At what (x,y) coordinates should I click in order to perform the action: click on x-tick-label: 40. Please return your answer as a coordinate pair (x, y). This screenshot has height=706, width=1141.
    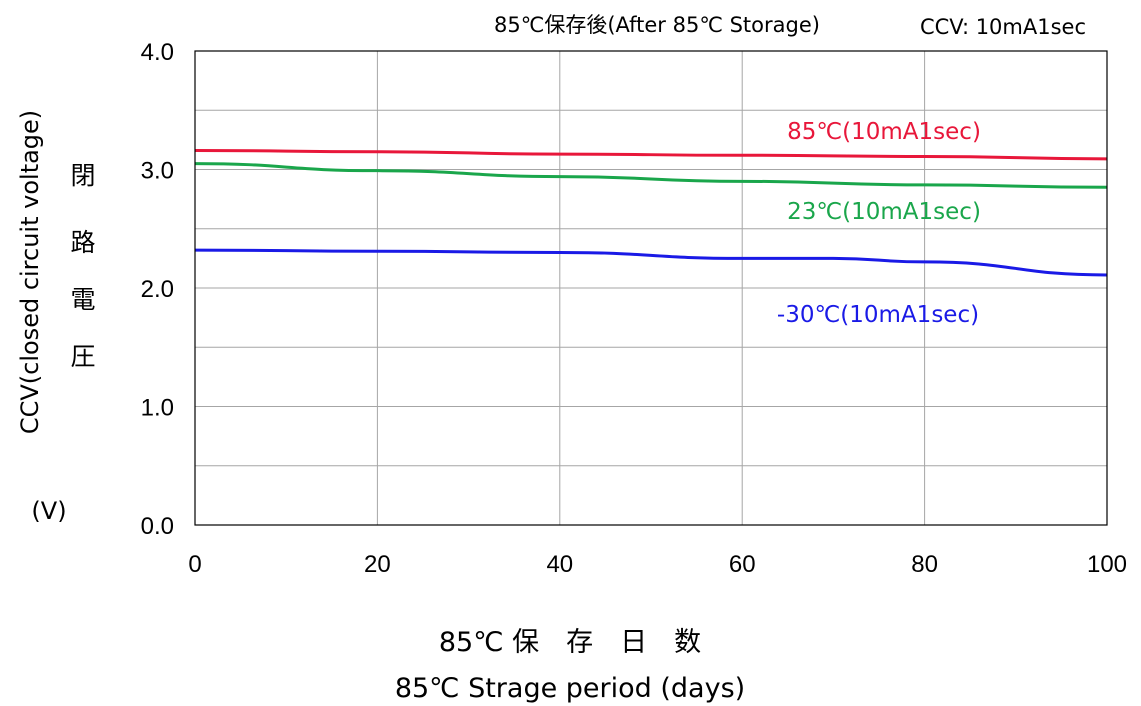
    Looking at the image, I should click on (559, 564).